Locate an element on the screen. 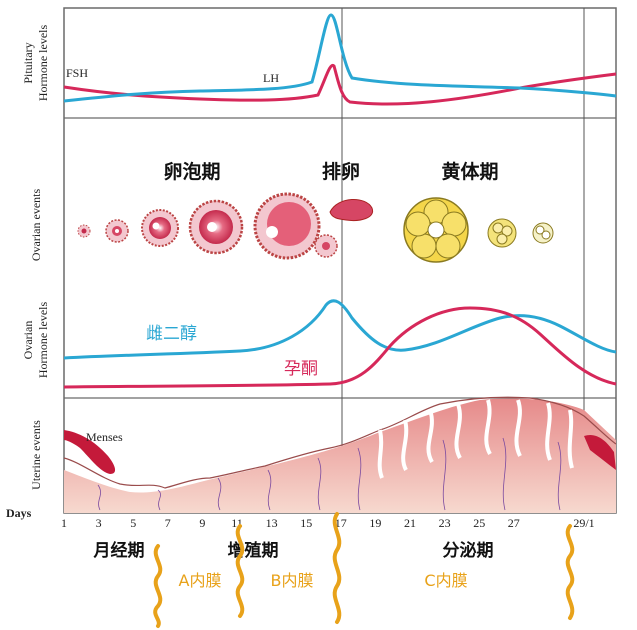 Image resolution: width=637 pixels, height=630 pixels. day-tick-label: 15 is located at coordinates (306, 523).